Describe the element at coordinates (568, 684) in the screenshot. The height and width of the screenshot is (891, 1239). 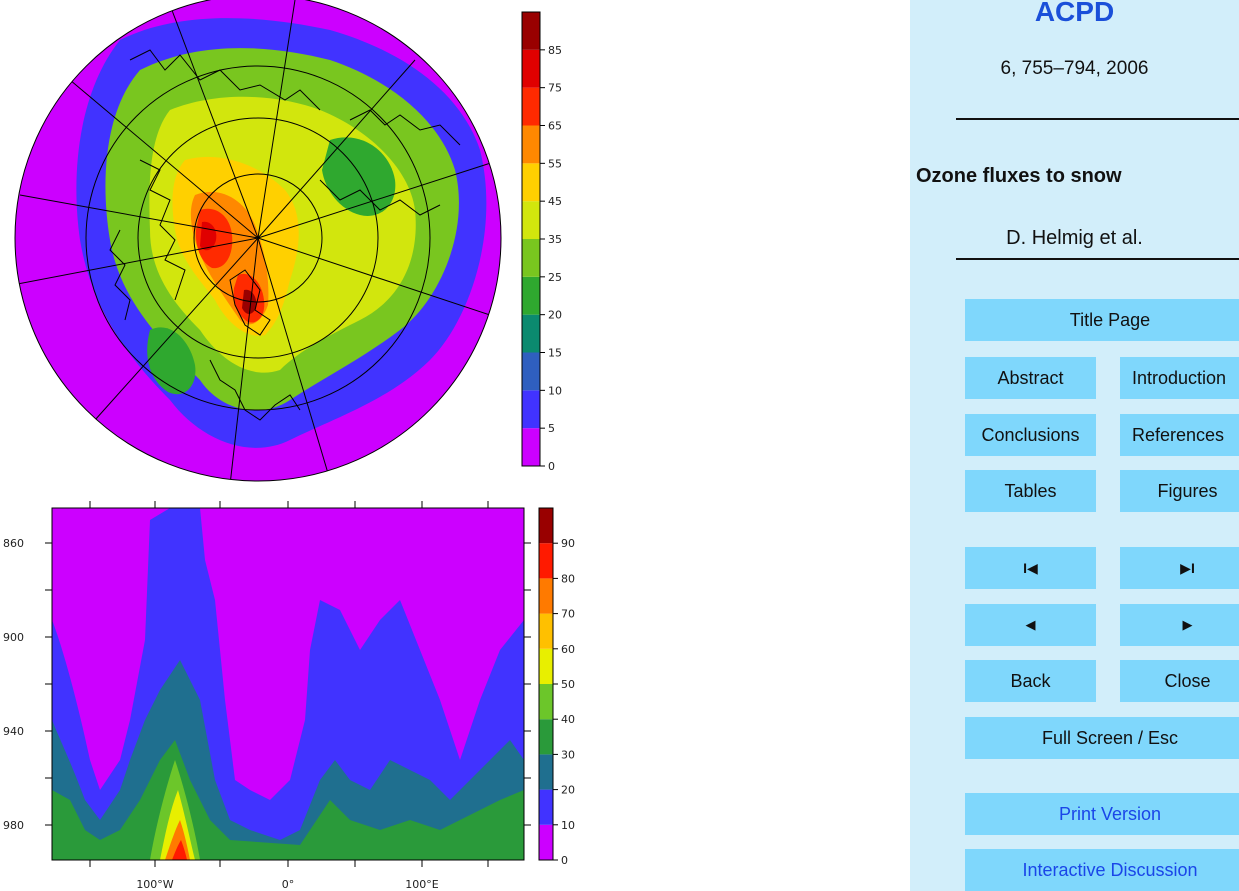
I see `colorbar-tick-label: 50` at that location.